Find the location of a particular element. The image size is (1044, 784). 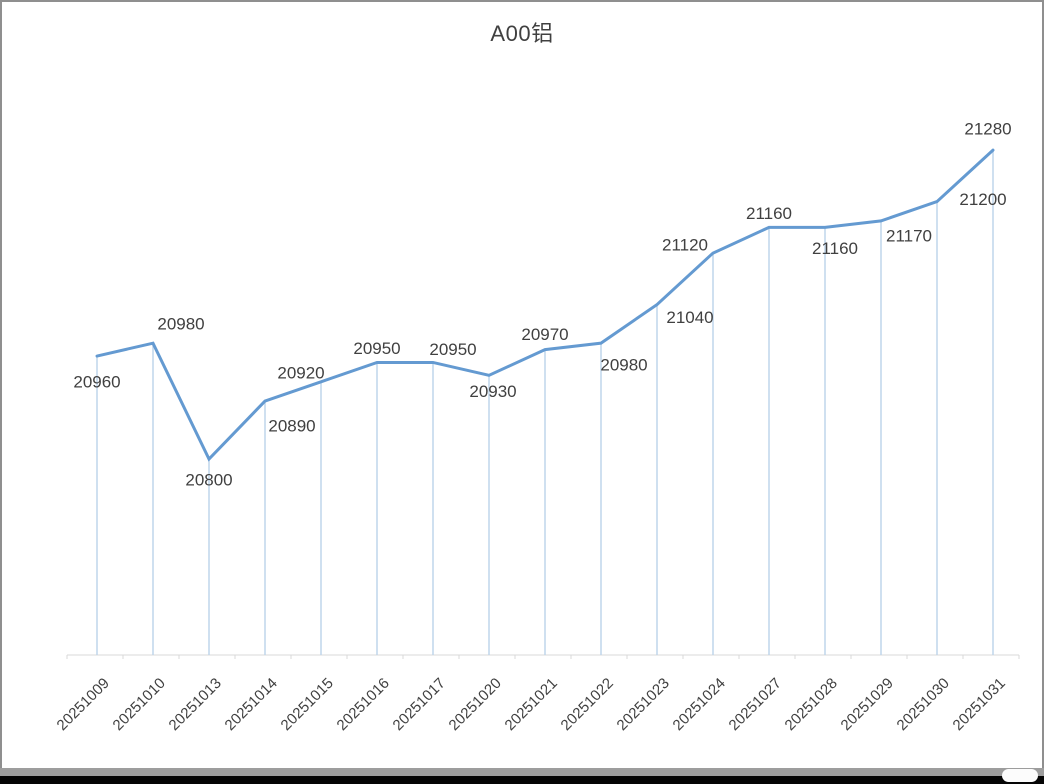

x-axis-label: 20251020 is located at coordinates (475, 704).